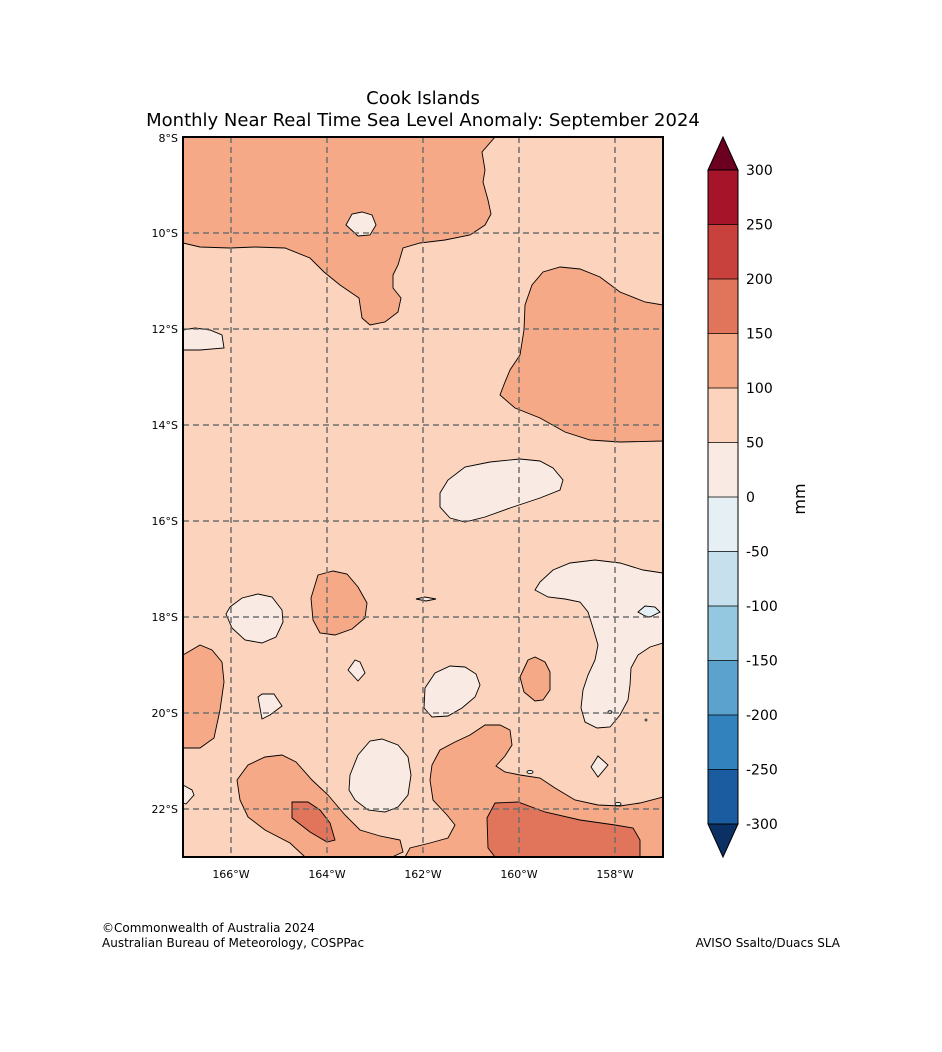  I want to click on colorbar-tick-label: 150, so click(759, 335).